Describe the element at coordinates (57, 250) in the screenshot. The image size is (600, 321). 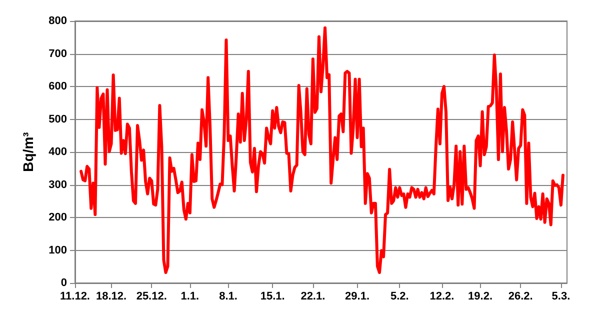
I see `y-tick-label: 100` at that location.